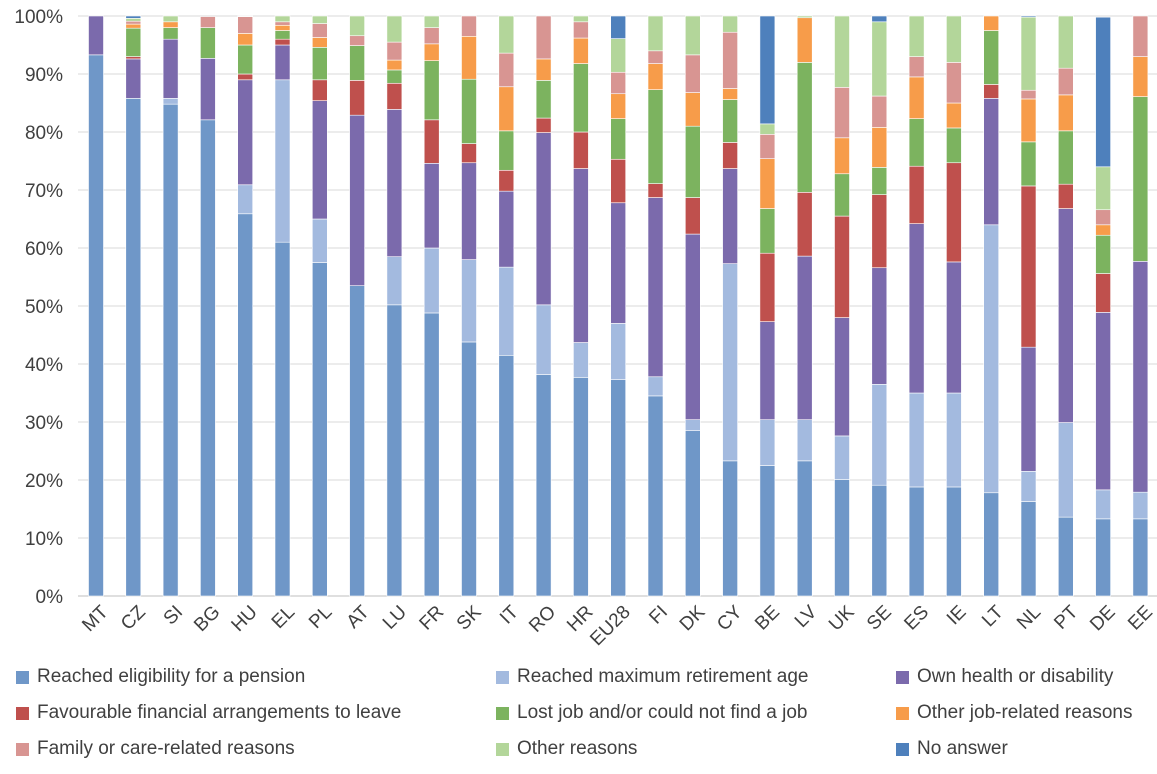 This screenshot has width=1157, height=774. What do you see at coordinates (577, 748) in the screenshot?
I see `legend-label: Other reasons` at bounding box center [577, 748].